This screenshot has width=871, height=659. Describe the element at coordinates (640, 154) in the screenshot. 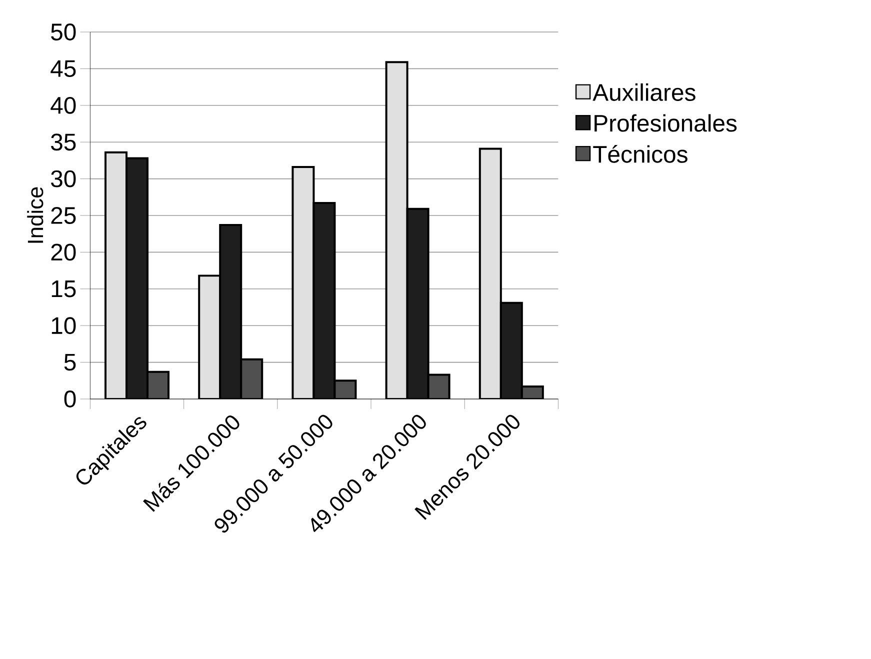

I see `legend-label: Técnicos` at that location.